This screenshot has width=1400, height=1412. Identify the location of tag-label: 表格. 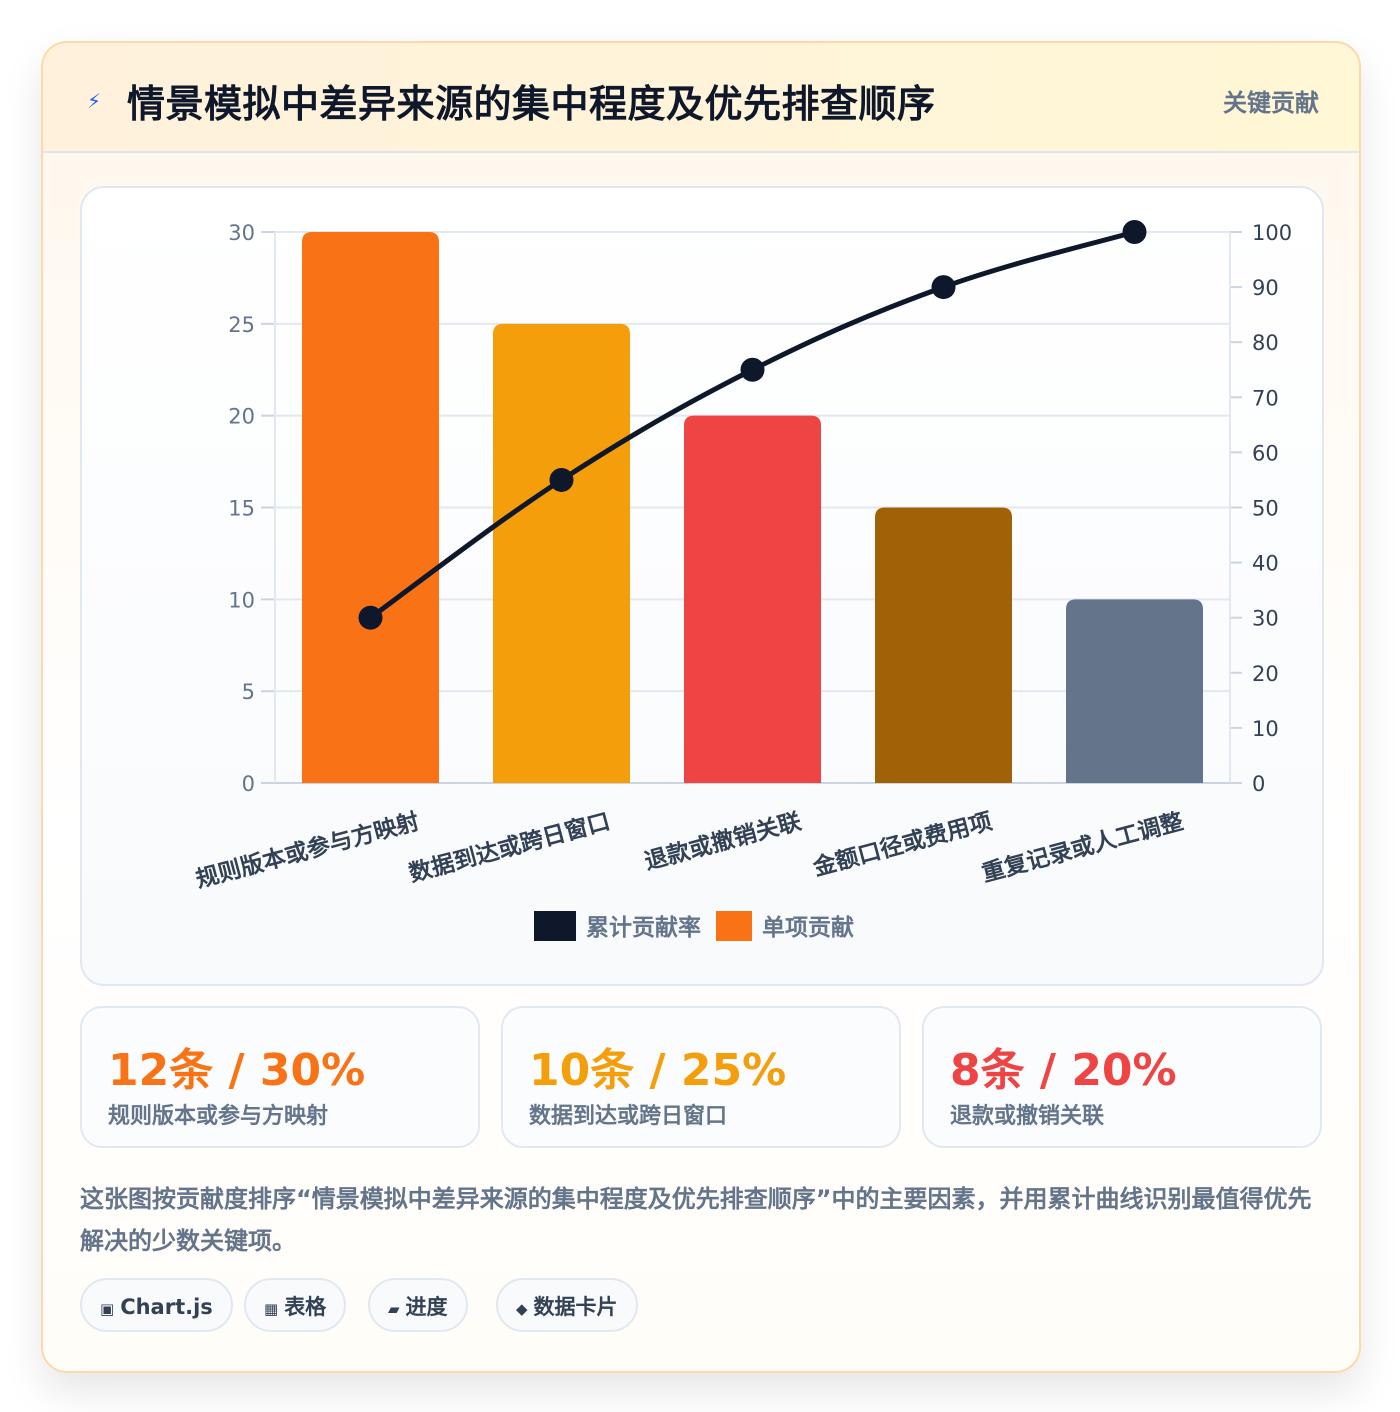
(305, 1307).